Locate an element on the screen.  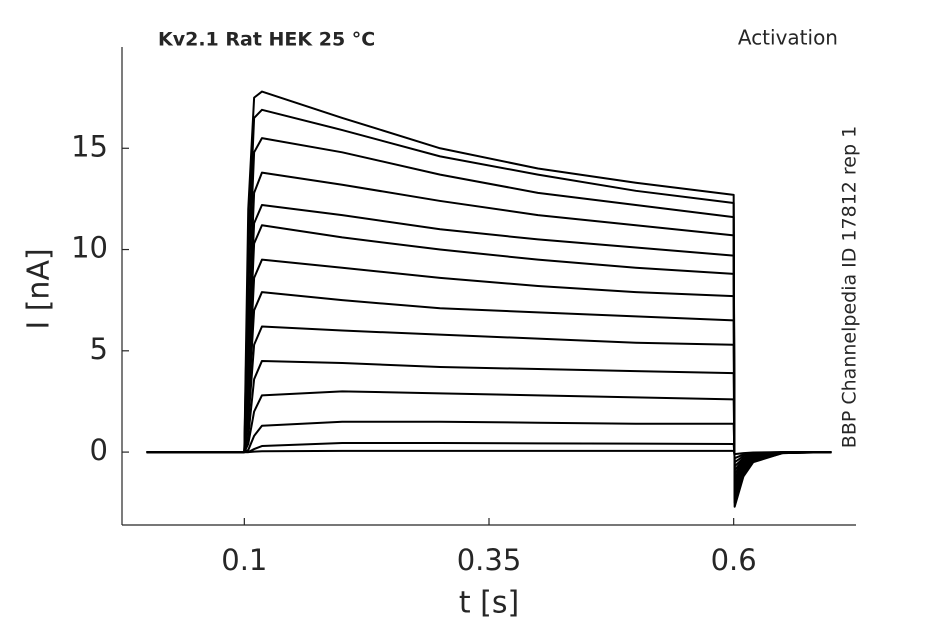
x-tick-label: 0.6 is located at coordinates (734, 560).